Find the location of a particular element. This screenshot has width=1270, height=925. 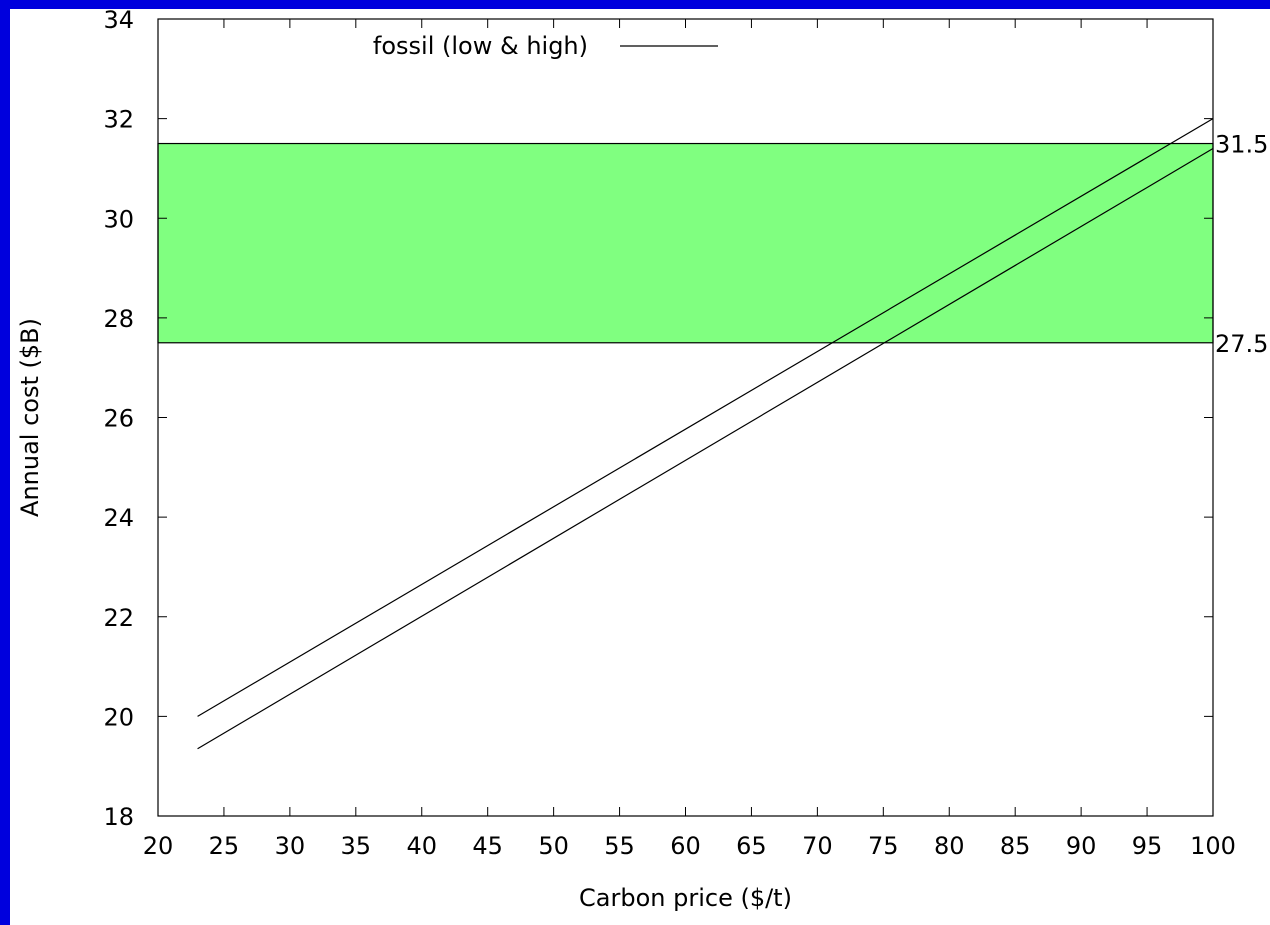

x-tick-label: 100 is located at coordinates (1213, 846).